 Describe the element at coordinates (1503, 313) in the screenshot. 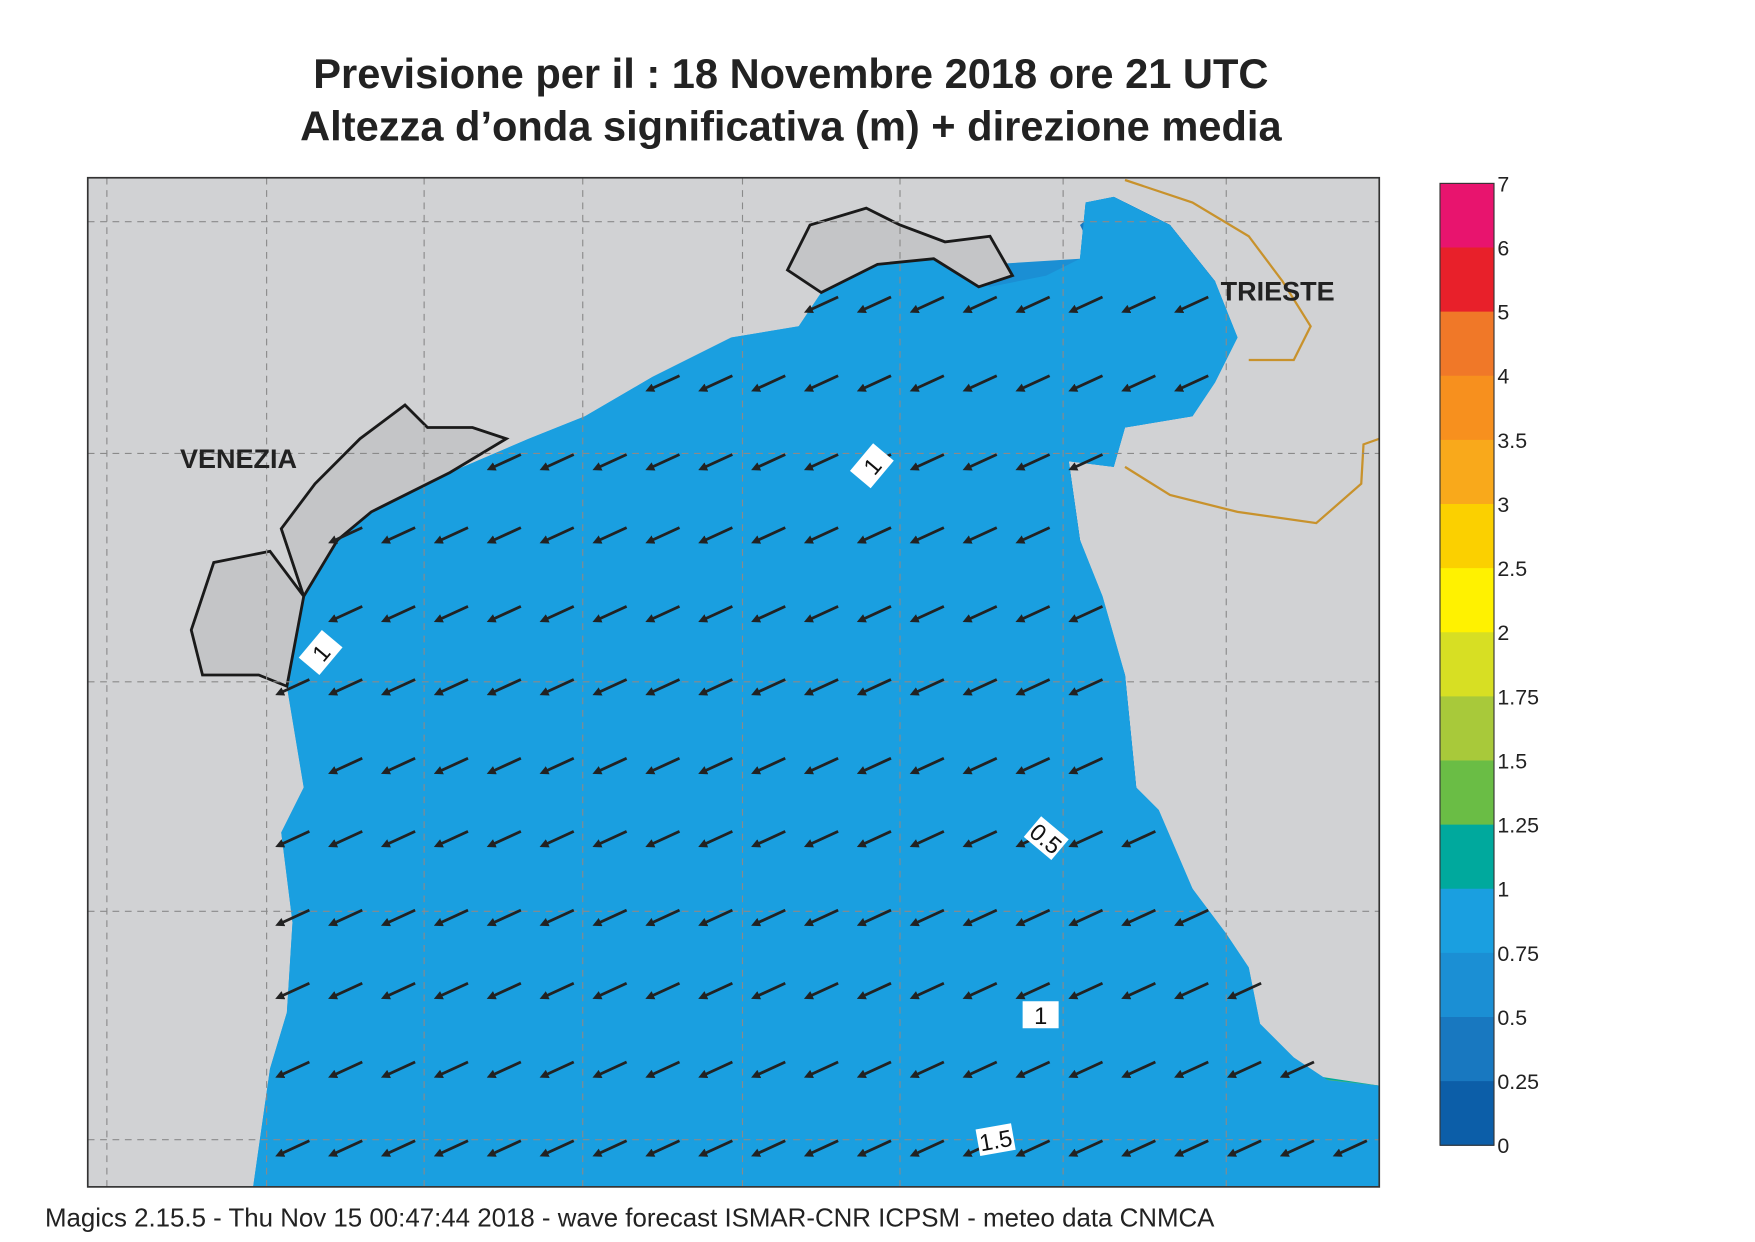

I see `colorbar-label: 5` at that location.